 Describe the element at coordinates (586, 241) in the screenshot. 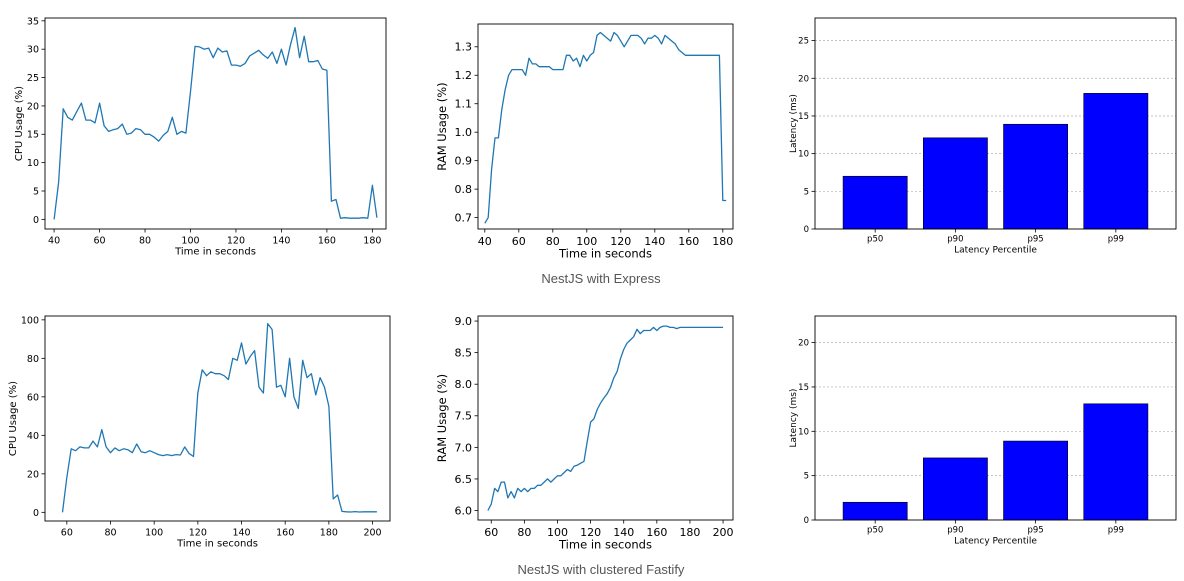

I see `express-ram-x-tick-label: 100` at that location.